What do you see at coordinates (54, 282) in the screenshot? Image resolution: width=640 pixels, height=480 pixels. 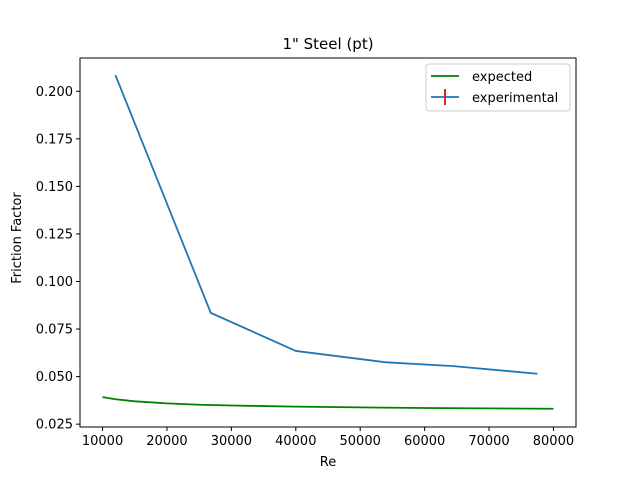 I see `y-tick-label: 0.100` at bounding box center [54, 282].